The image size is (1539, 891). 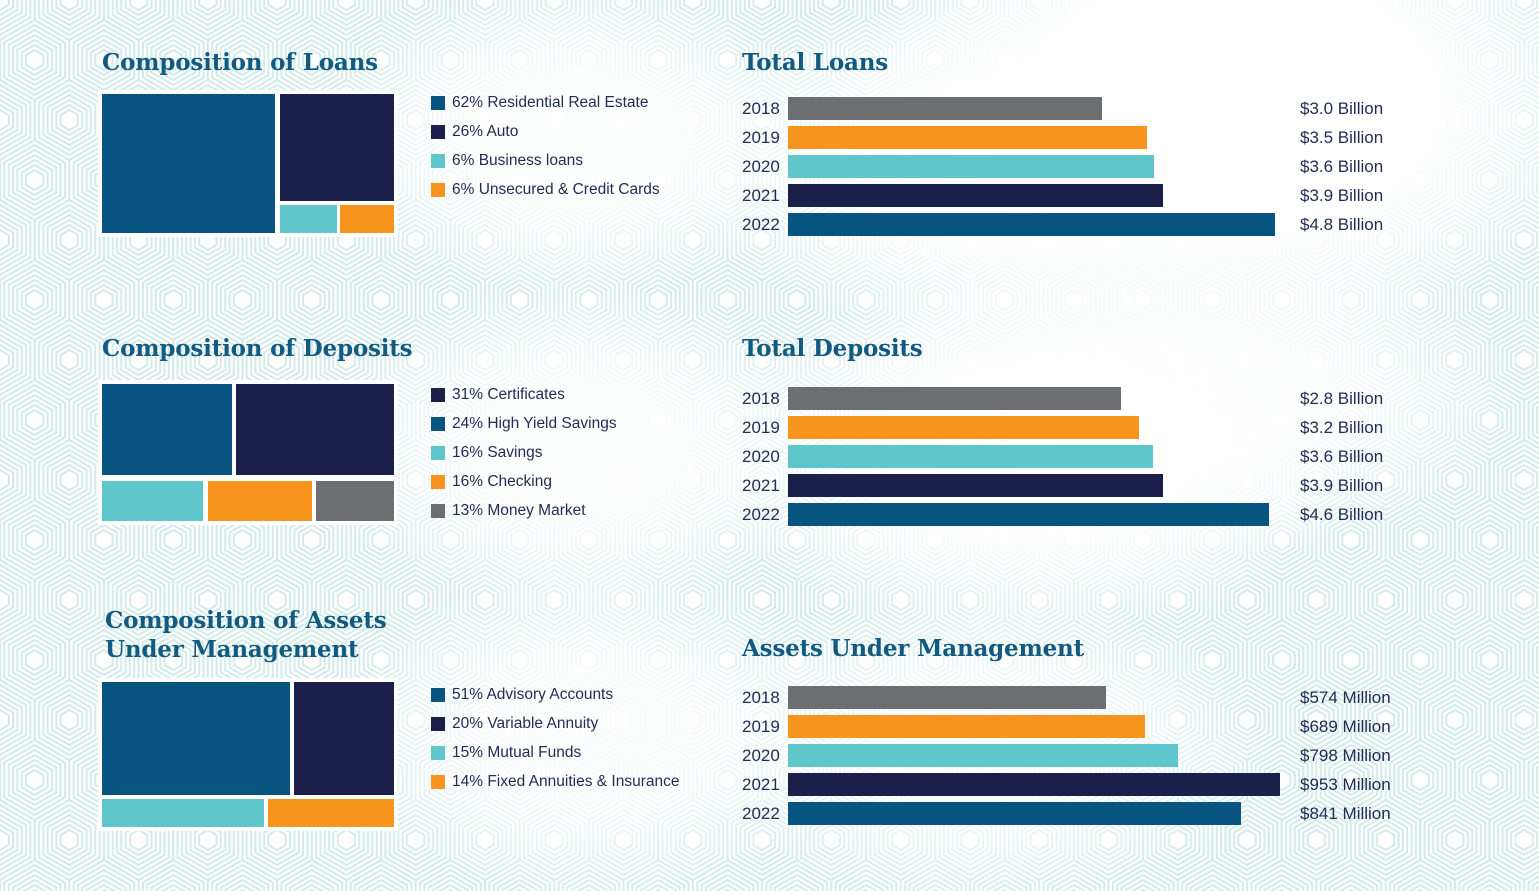 I want to click on legend-item: 16% Savings, so click(x=524, y=452).